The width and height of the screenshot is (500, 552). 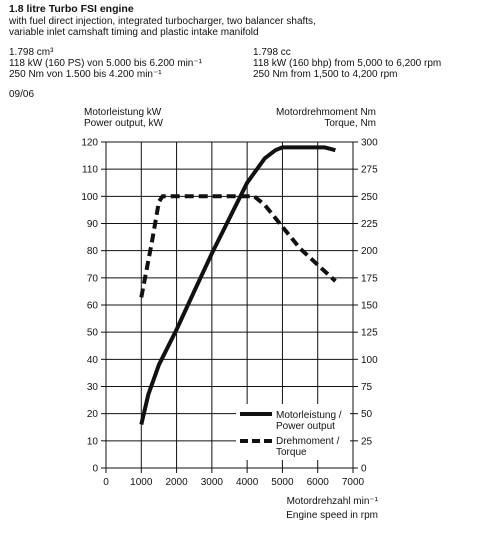 I want to click on y-right-tick-label: 225, so click(x=369, y=224).